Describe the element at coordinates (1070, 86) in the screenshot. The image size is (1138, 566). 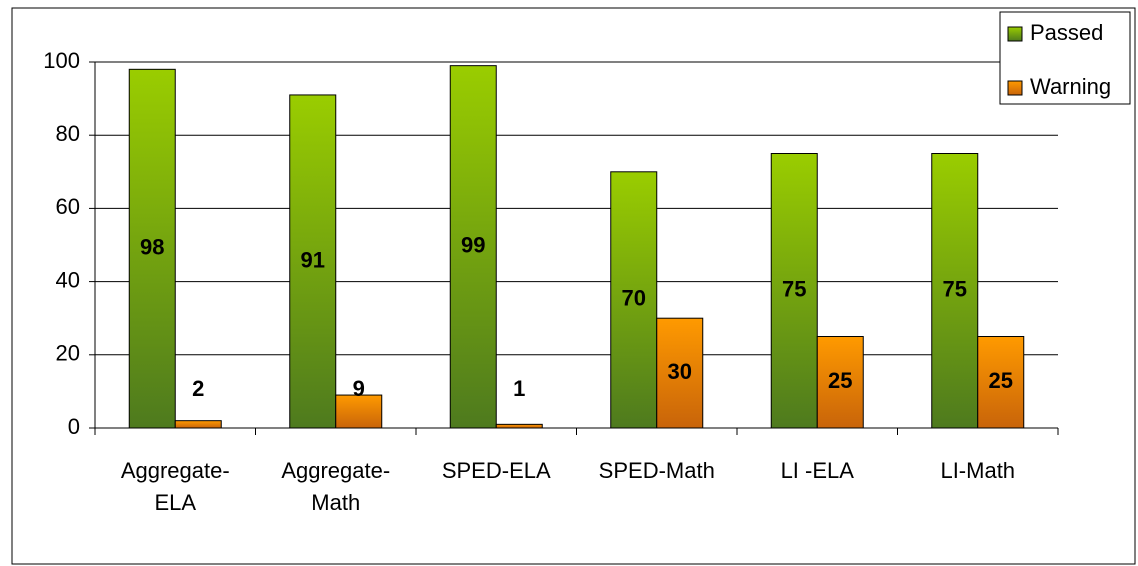
I see `legend-label: Warning` at that location.